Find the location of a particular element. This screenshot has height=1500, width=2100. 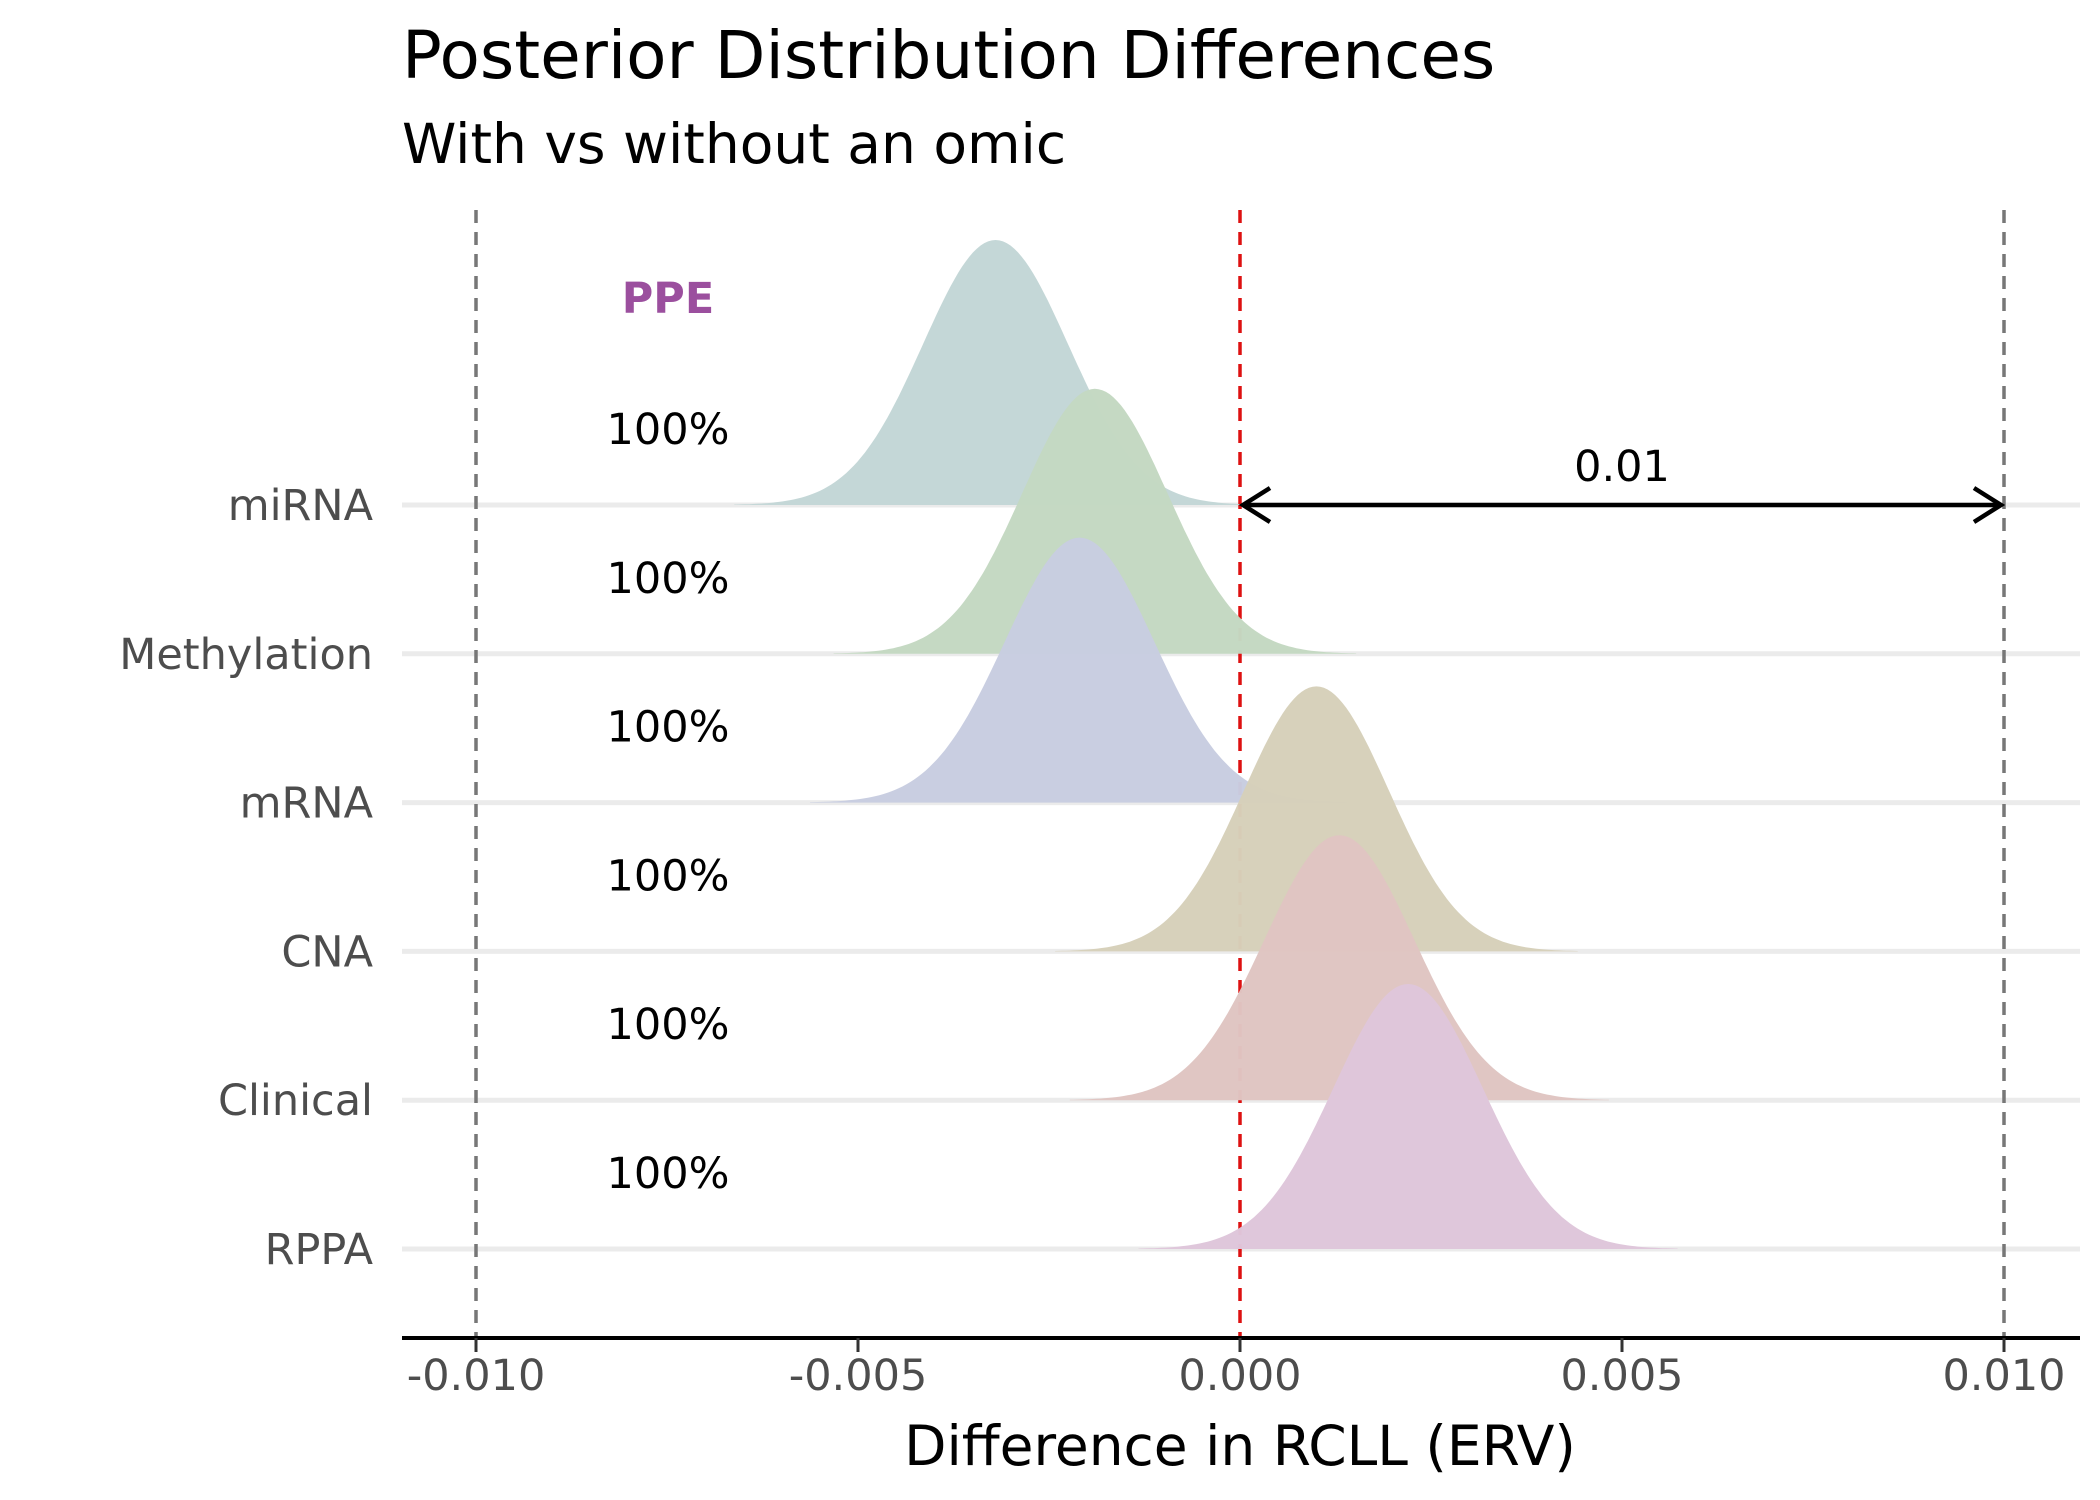

y-label-clinical: Clinical is located at coordinates (295, 1101).